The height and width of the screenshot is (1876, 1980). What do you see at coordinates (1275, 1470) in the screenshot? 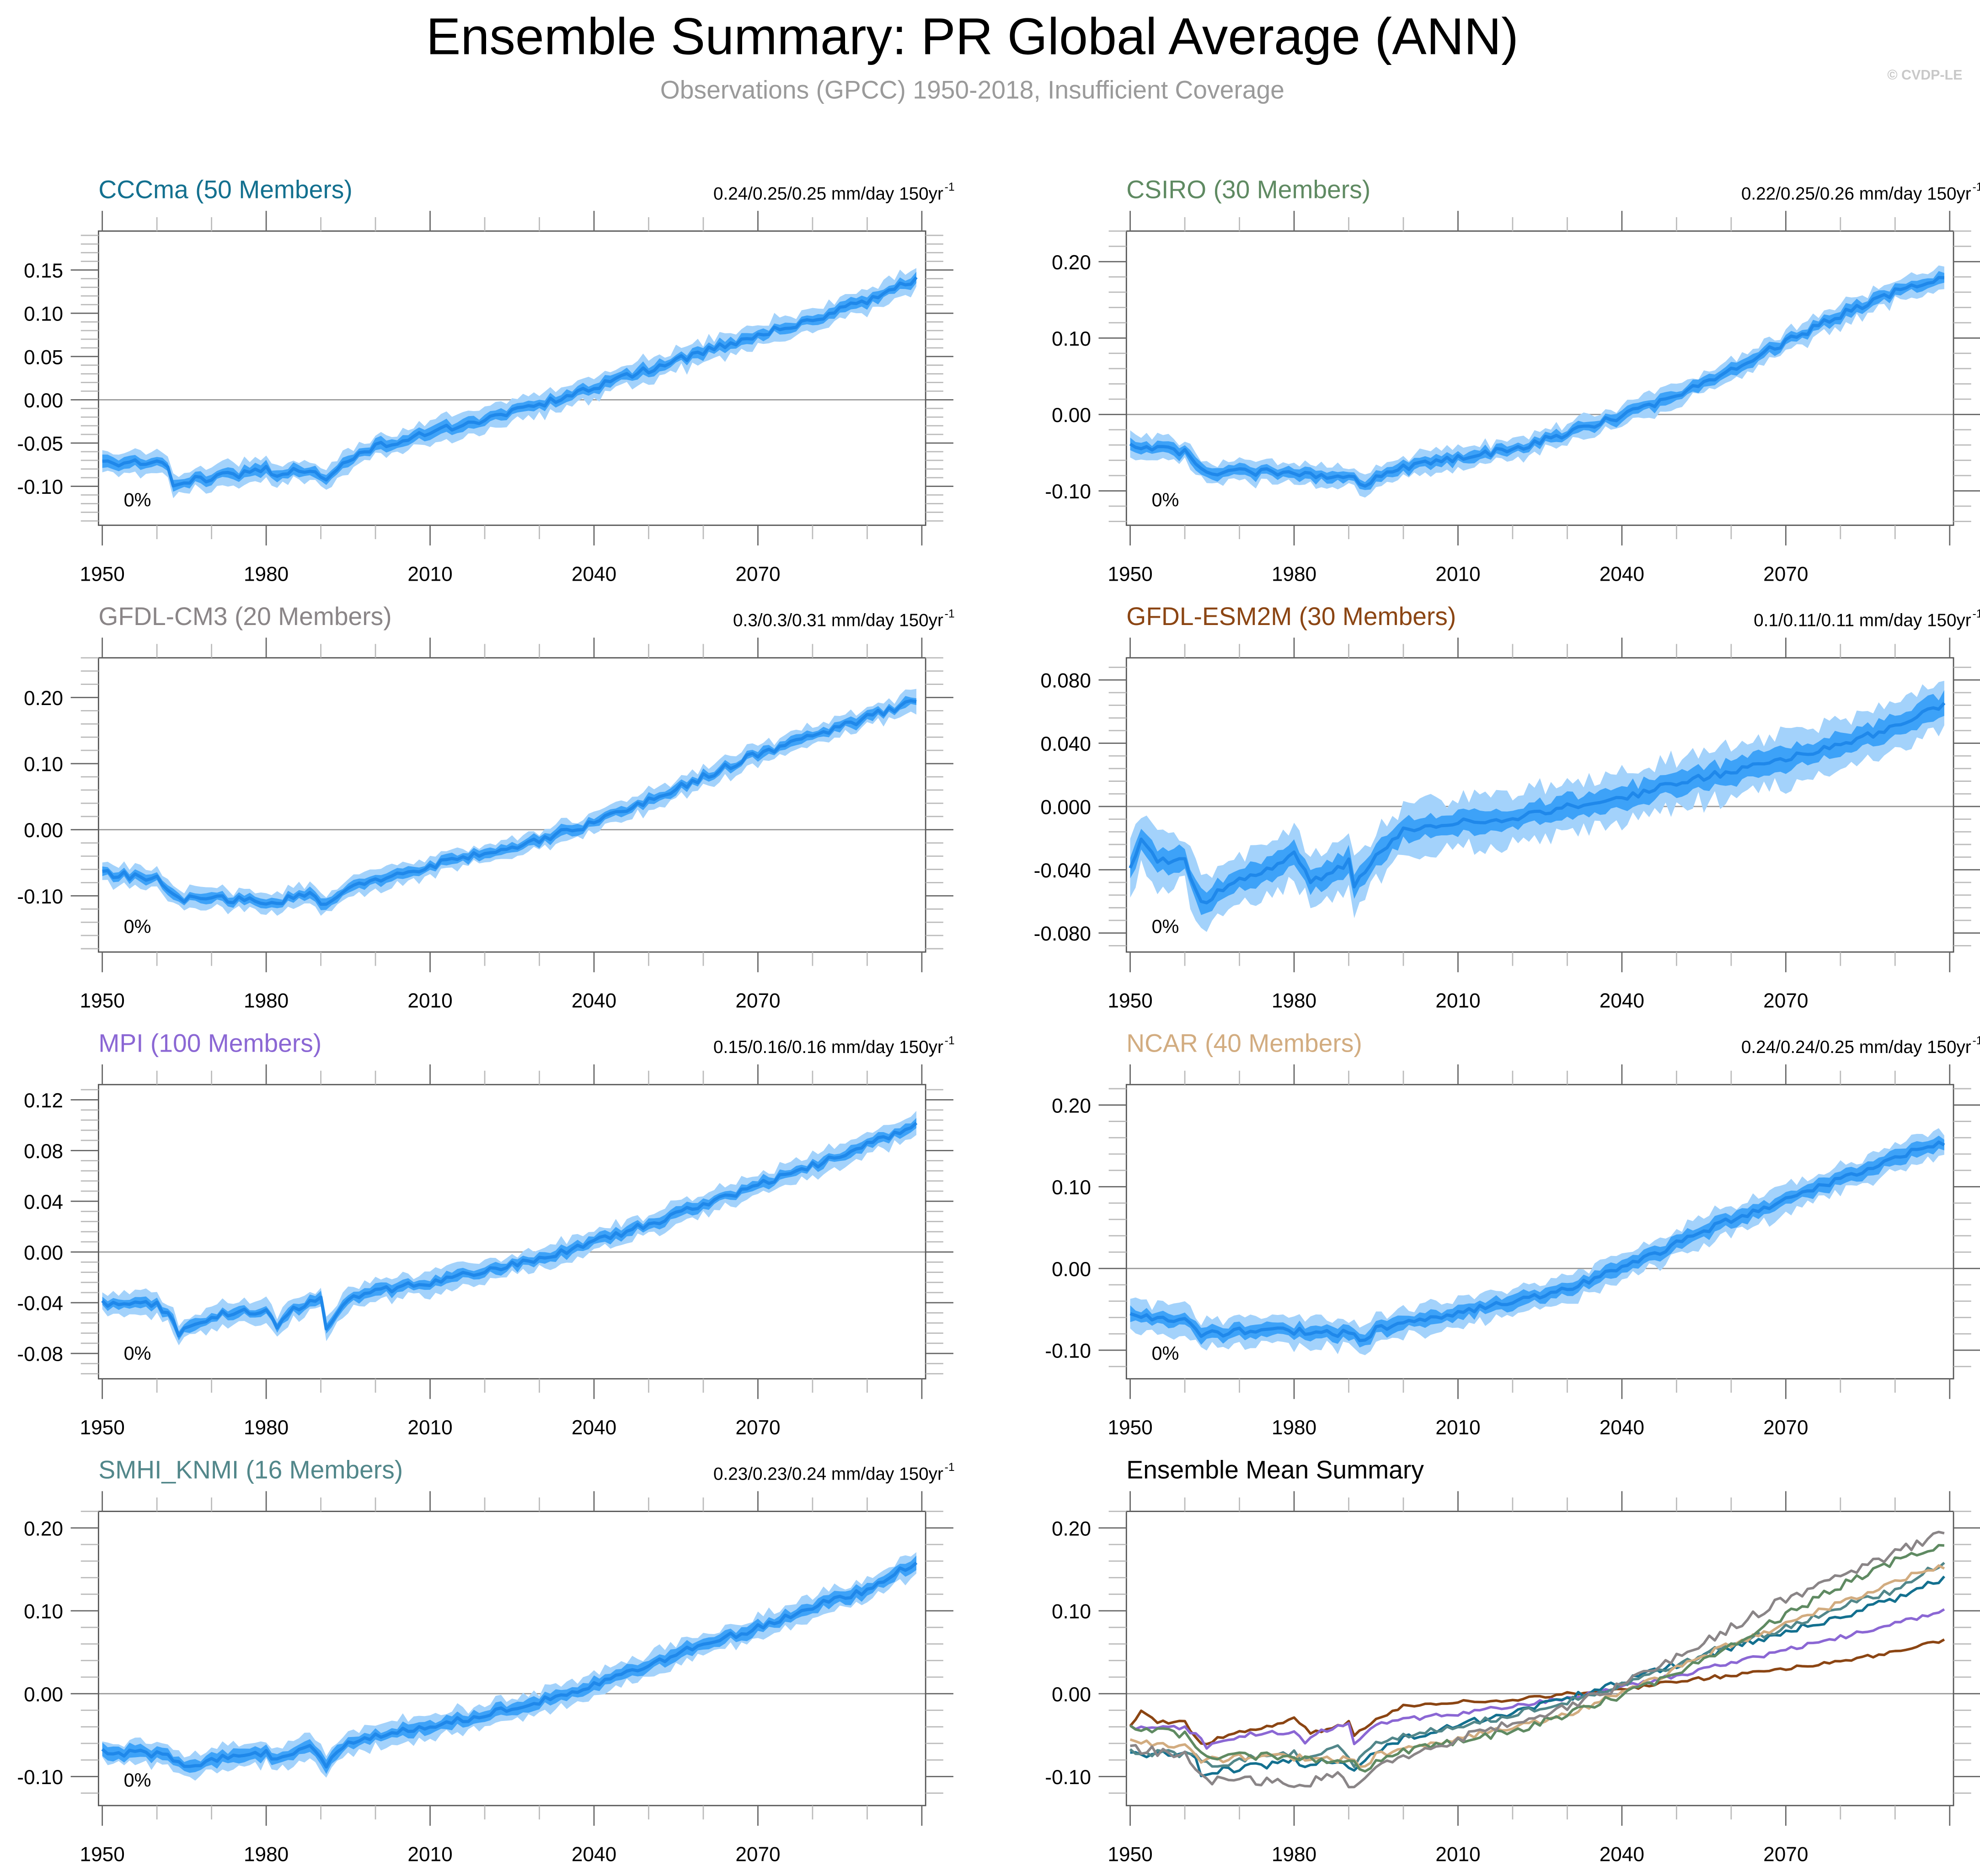
I see `panel-title: Ensemble Mean Summary` at bounding box center [1275, 1470].